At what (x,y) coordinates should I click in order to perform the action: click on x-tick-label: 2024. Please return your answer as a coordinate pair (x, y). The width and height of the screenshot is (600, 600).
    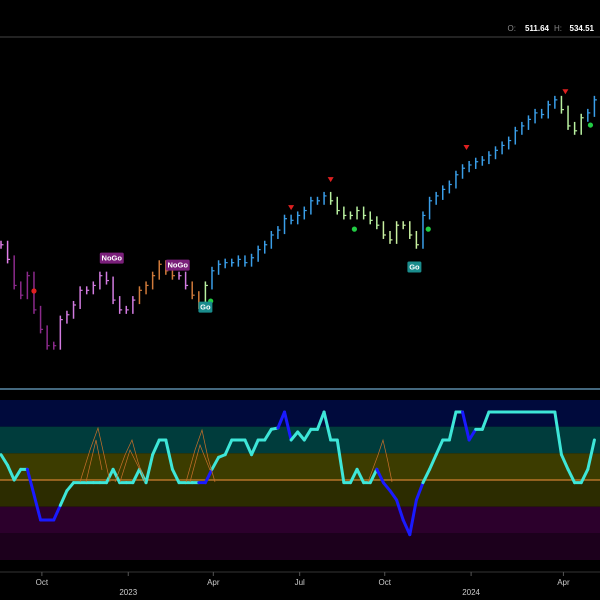
    Looking at the image, I should click on (471, 592).